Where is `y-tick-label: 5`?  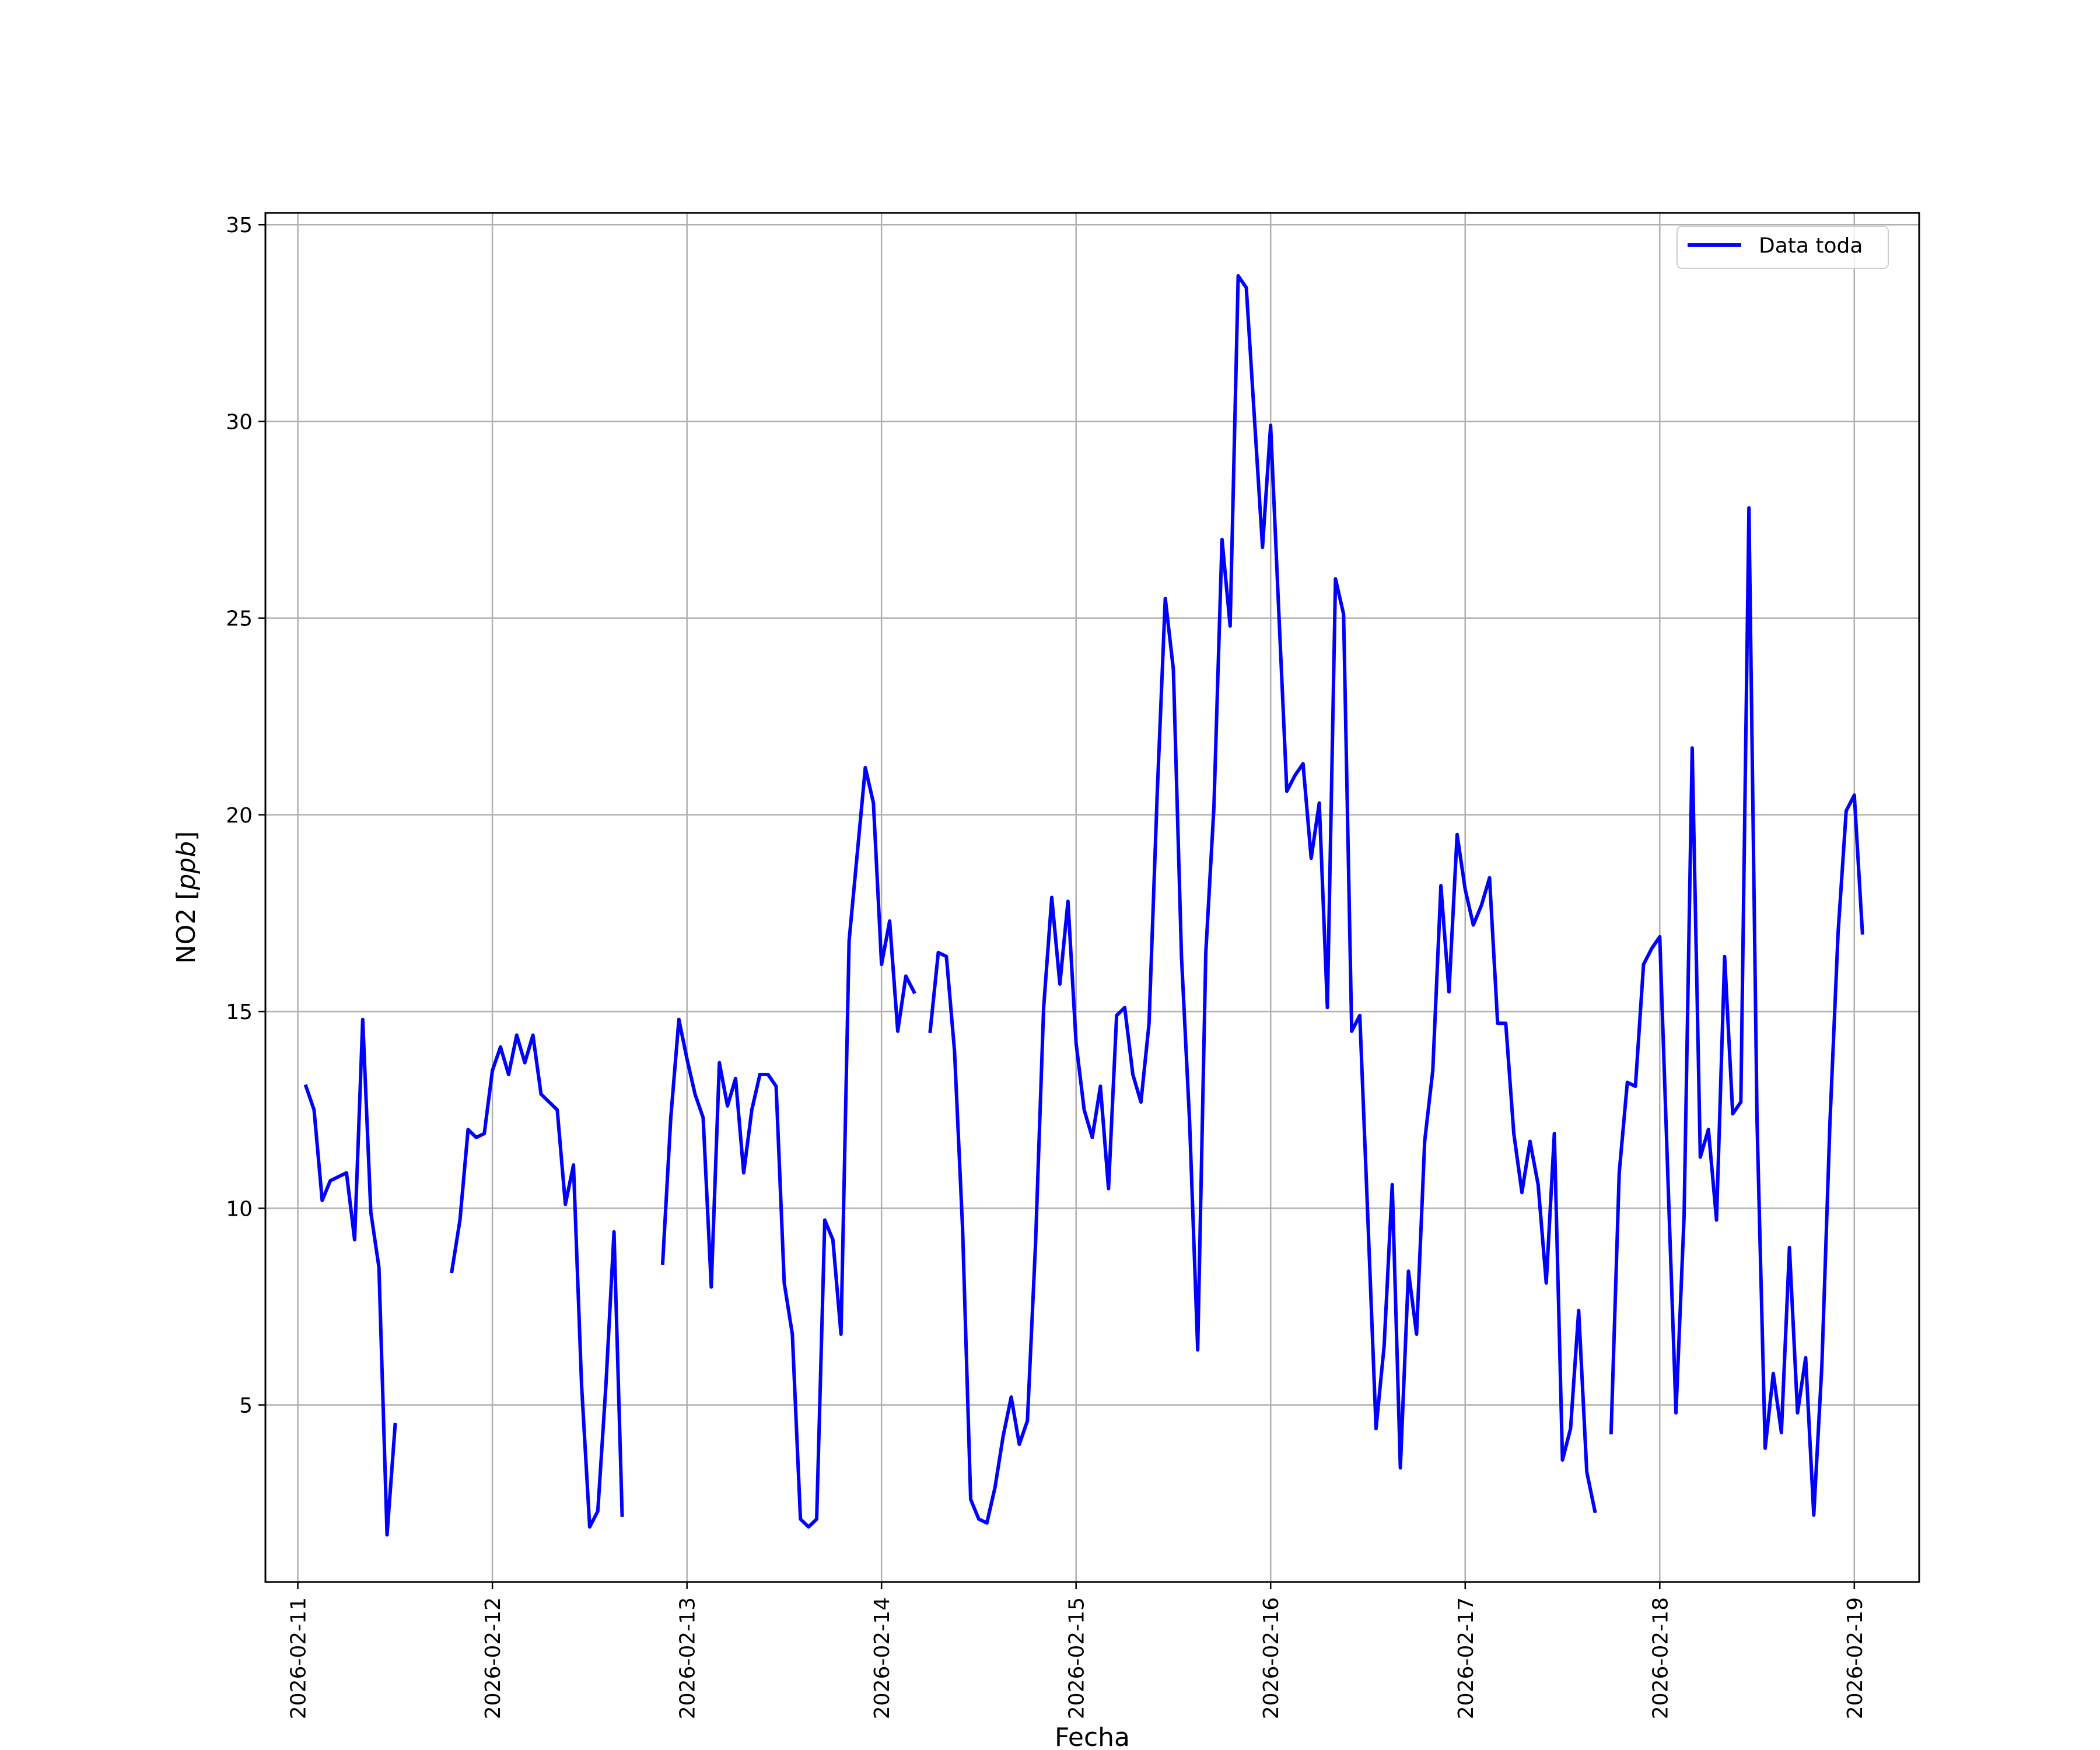 y-tick-label: 5 is located at coordinates (246, 1406).